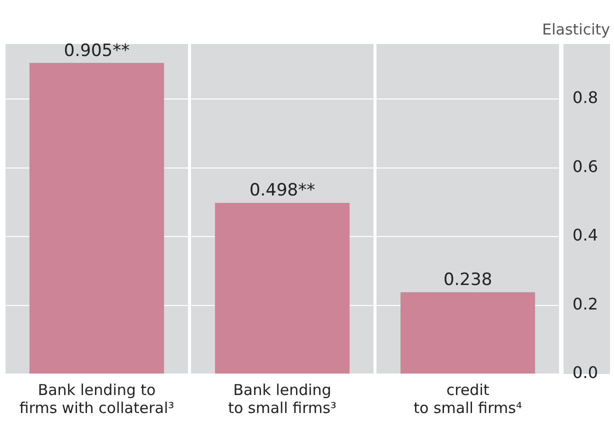  Describe the element at coordinates (97, 50) in the screenshot. I see `data-label: 0.905**` at that location.